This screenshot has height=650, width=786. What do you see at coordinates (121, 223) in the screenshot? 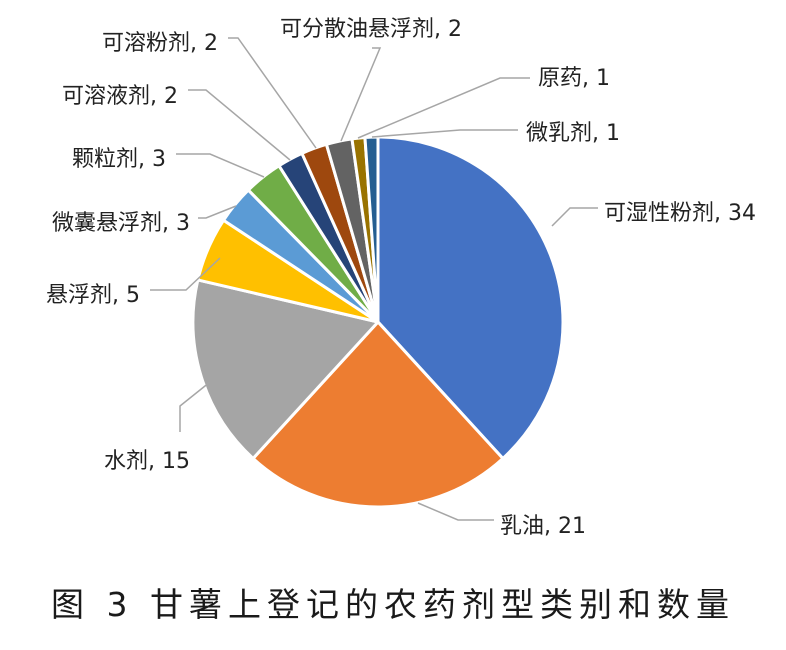
I see `data-label-5: 微囊悬浮剂, 3` at bounding box center [121, 223].